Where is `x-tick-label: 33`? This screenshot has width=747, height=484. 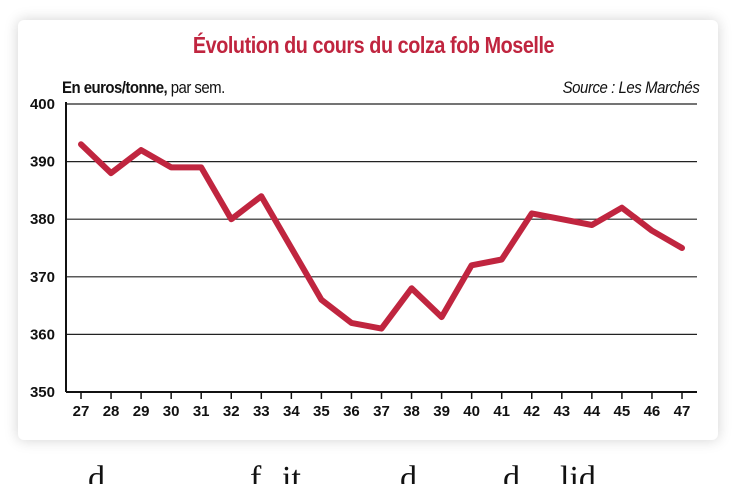 x-tick-label: 33 is located at coordinates (261, 411).